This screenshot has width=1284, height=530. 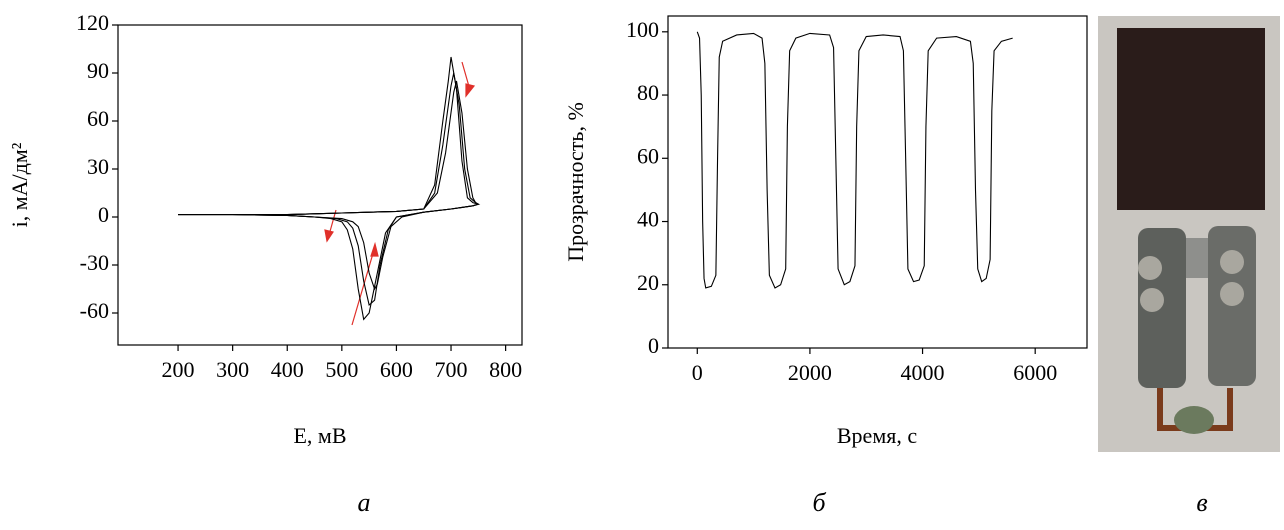 What do you see at coordinates (92, 22) in the screenshot?
I see `y-tick-label: 120` at bounding box center [92, 22].